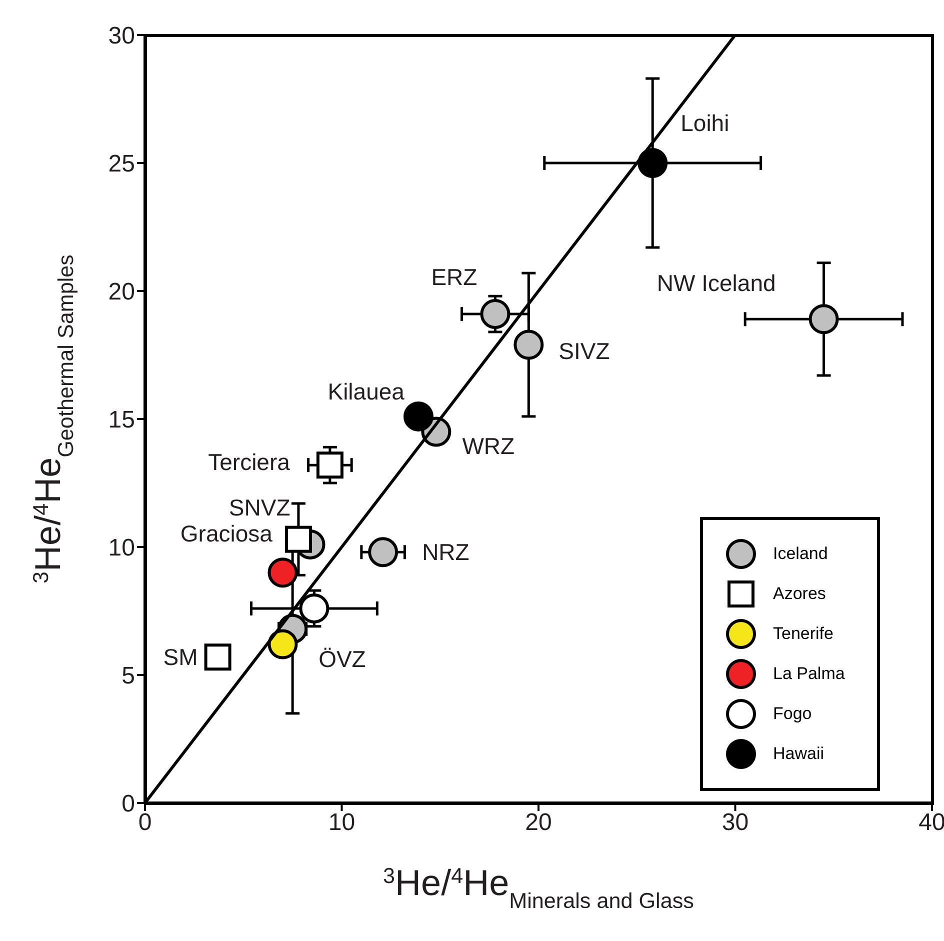 The width and height of the screenshot is (944, 941). I want to click on y-tick-label: 10, so click(121, 548).